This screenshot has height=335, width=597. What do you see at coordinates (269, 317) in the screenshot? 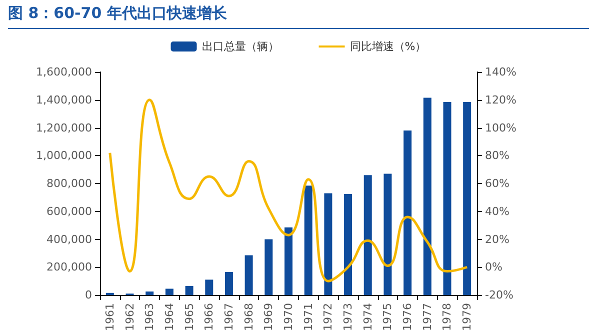
I see `x-tick-label: 1969` at bounding box center [269, 317].